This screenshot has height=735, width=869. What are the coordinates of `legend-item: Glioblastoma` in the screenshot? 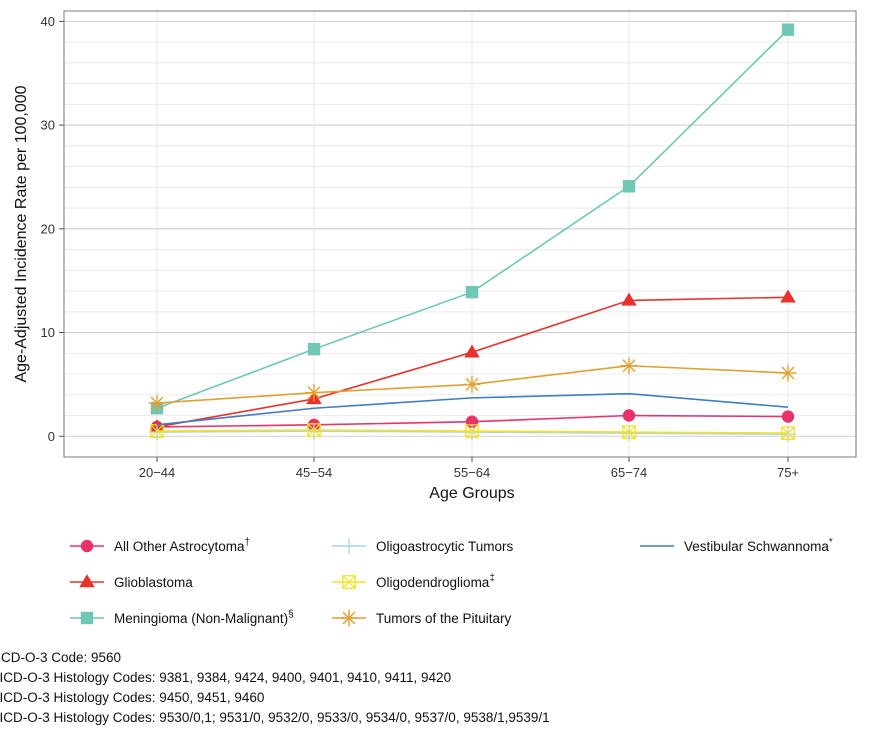 It's located at (131, 582).